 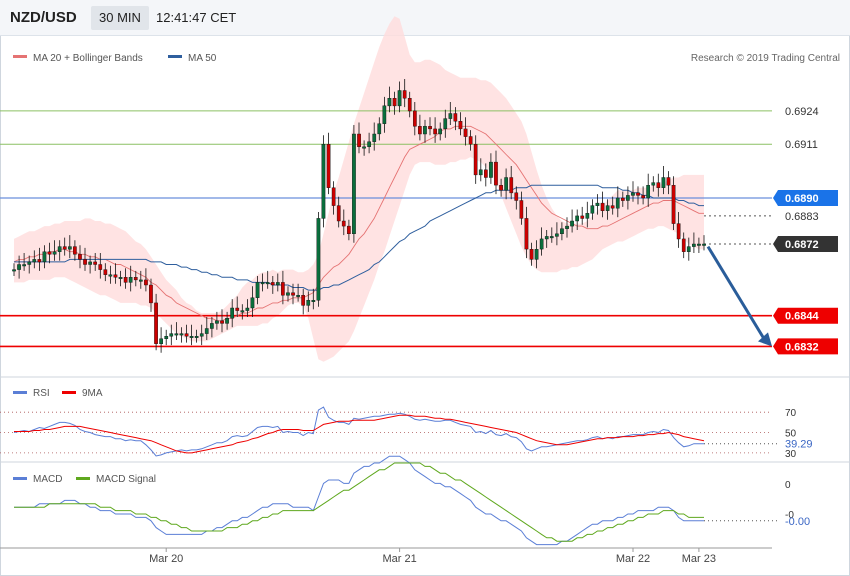 What do you see at coordinates (58, 393) in the screenshot?
I see `rsi-legend: RSI 9MA` at bounding box center [58, 393].